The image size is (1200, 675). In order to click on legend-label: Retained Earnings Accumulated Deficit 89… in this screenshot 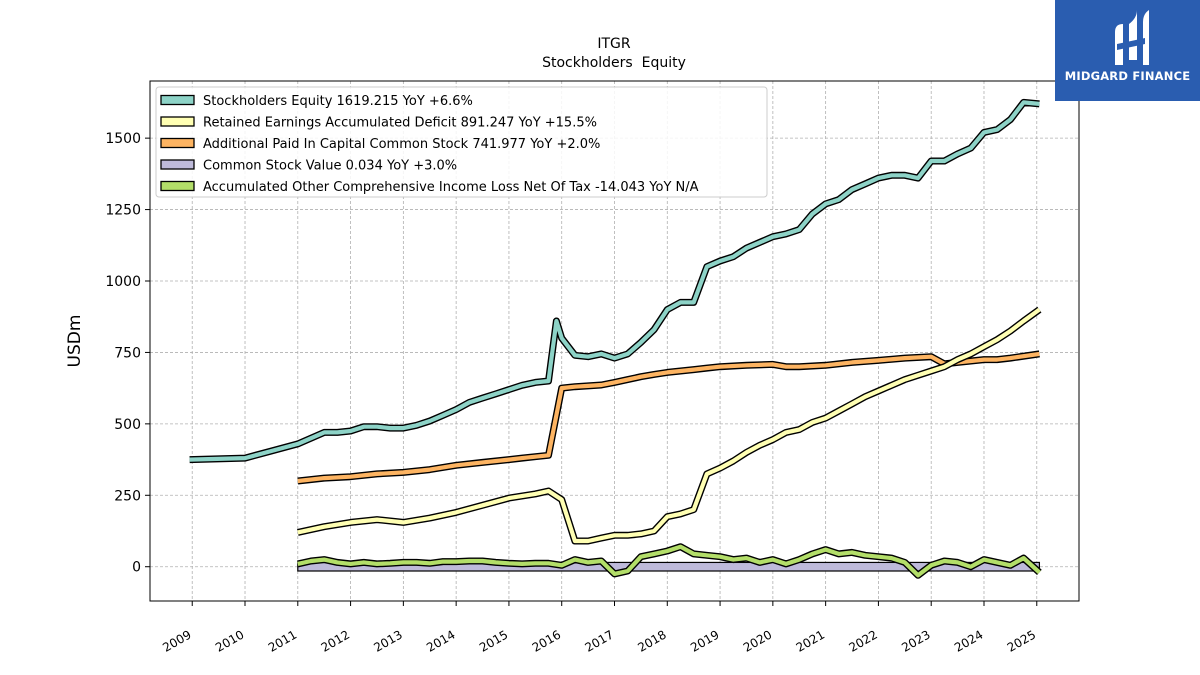, I will do `click(400, 123)`.